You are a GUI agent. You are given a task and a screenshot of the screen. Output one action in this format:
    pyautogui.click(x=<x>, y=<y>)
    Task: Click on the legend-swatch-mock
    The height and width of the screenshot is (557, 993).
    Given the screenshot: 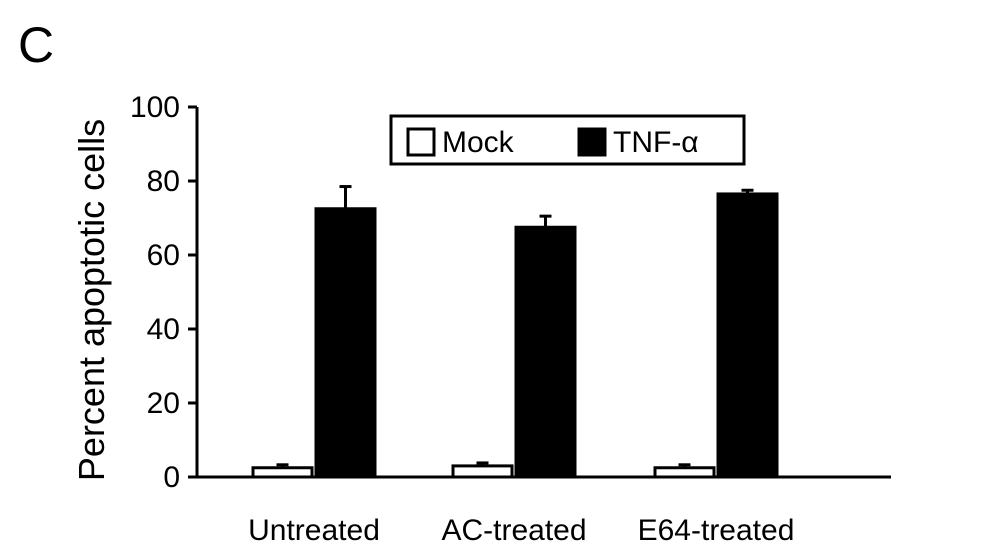 What is the action you would take?
    pyautogui.click(x=421, y=142)
    